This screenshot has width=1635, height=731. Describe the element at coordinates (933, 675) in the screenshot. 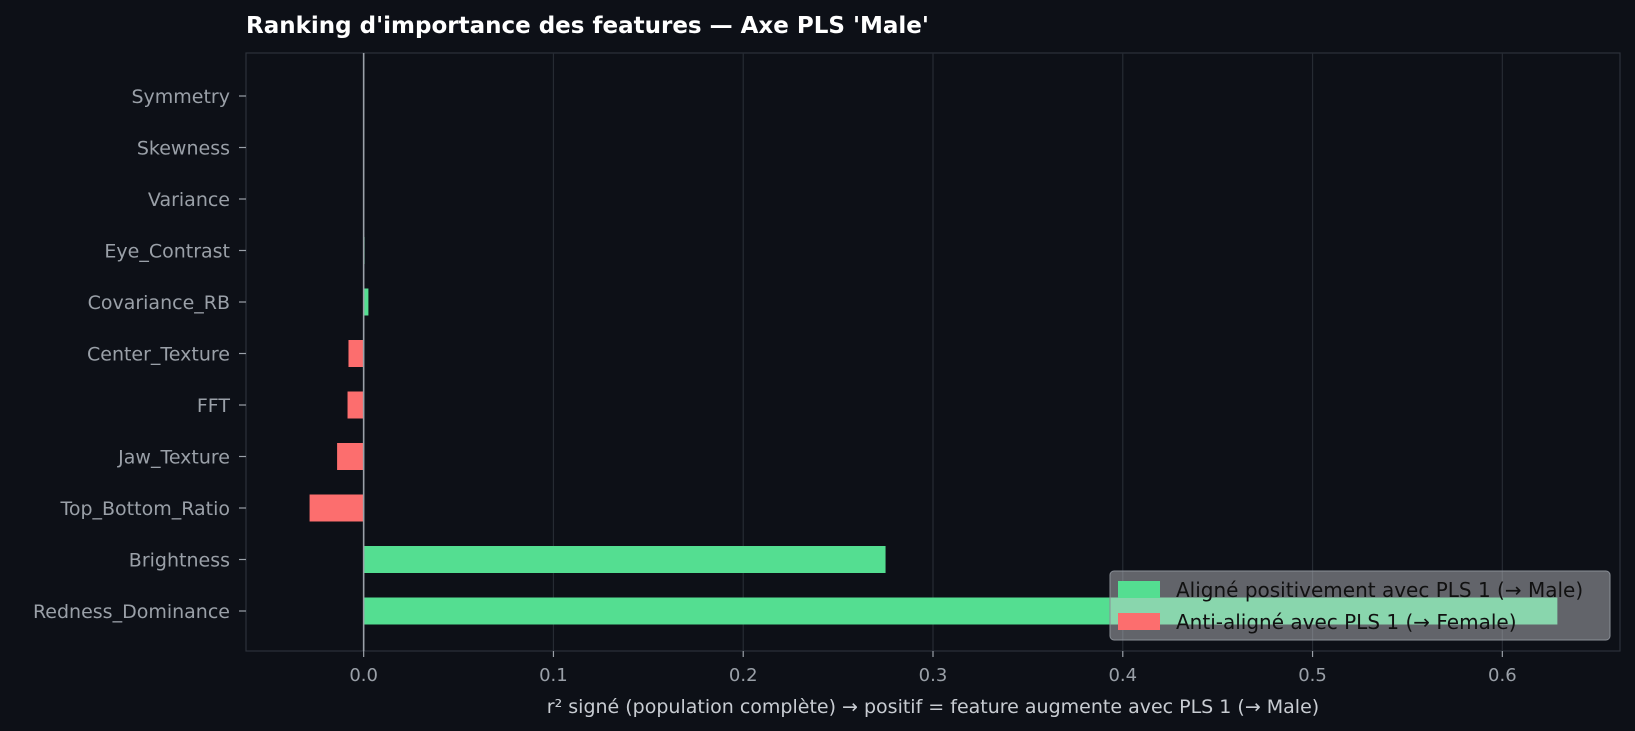

I see `x-tick-label: 0.3` at that location.